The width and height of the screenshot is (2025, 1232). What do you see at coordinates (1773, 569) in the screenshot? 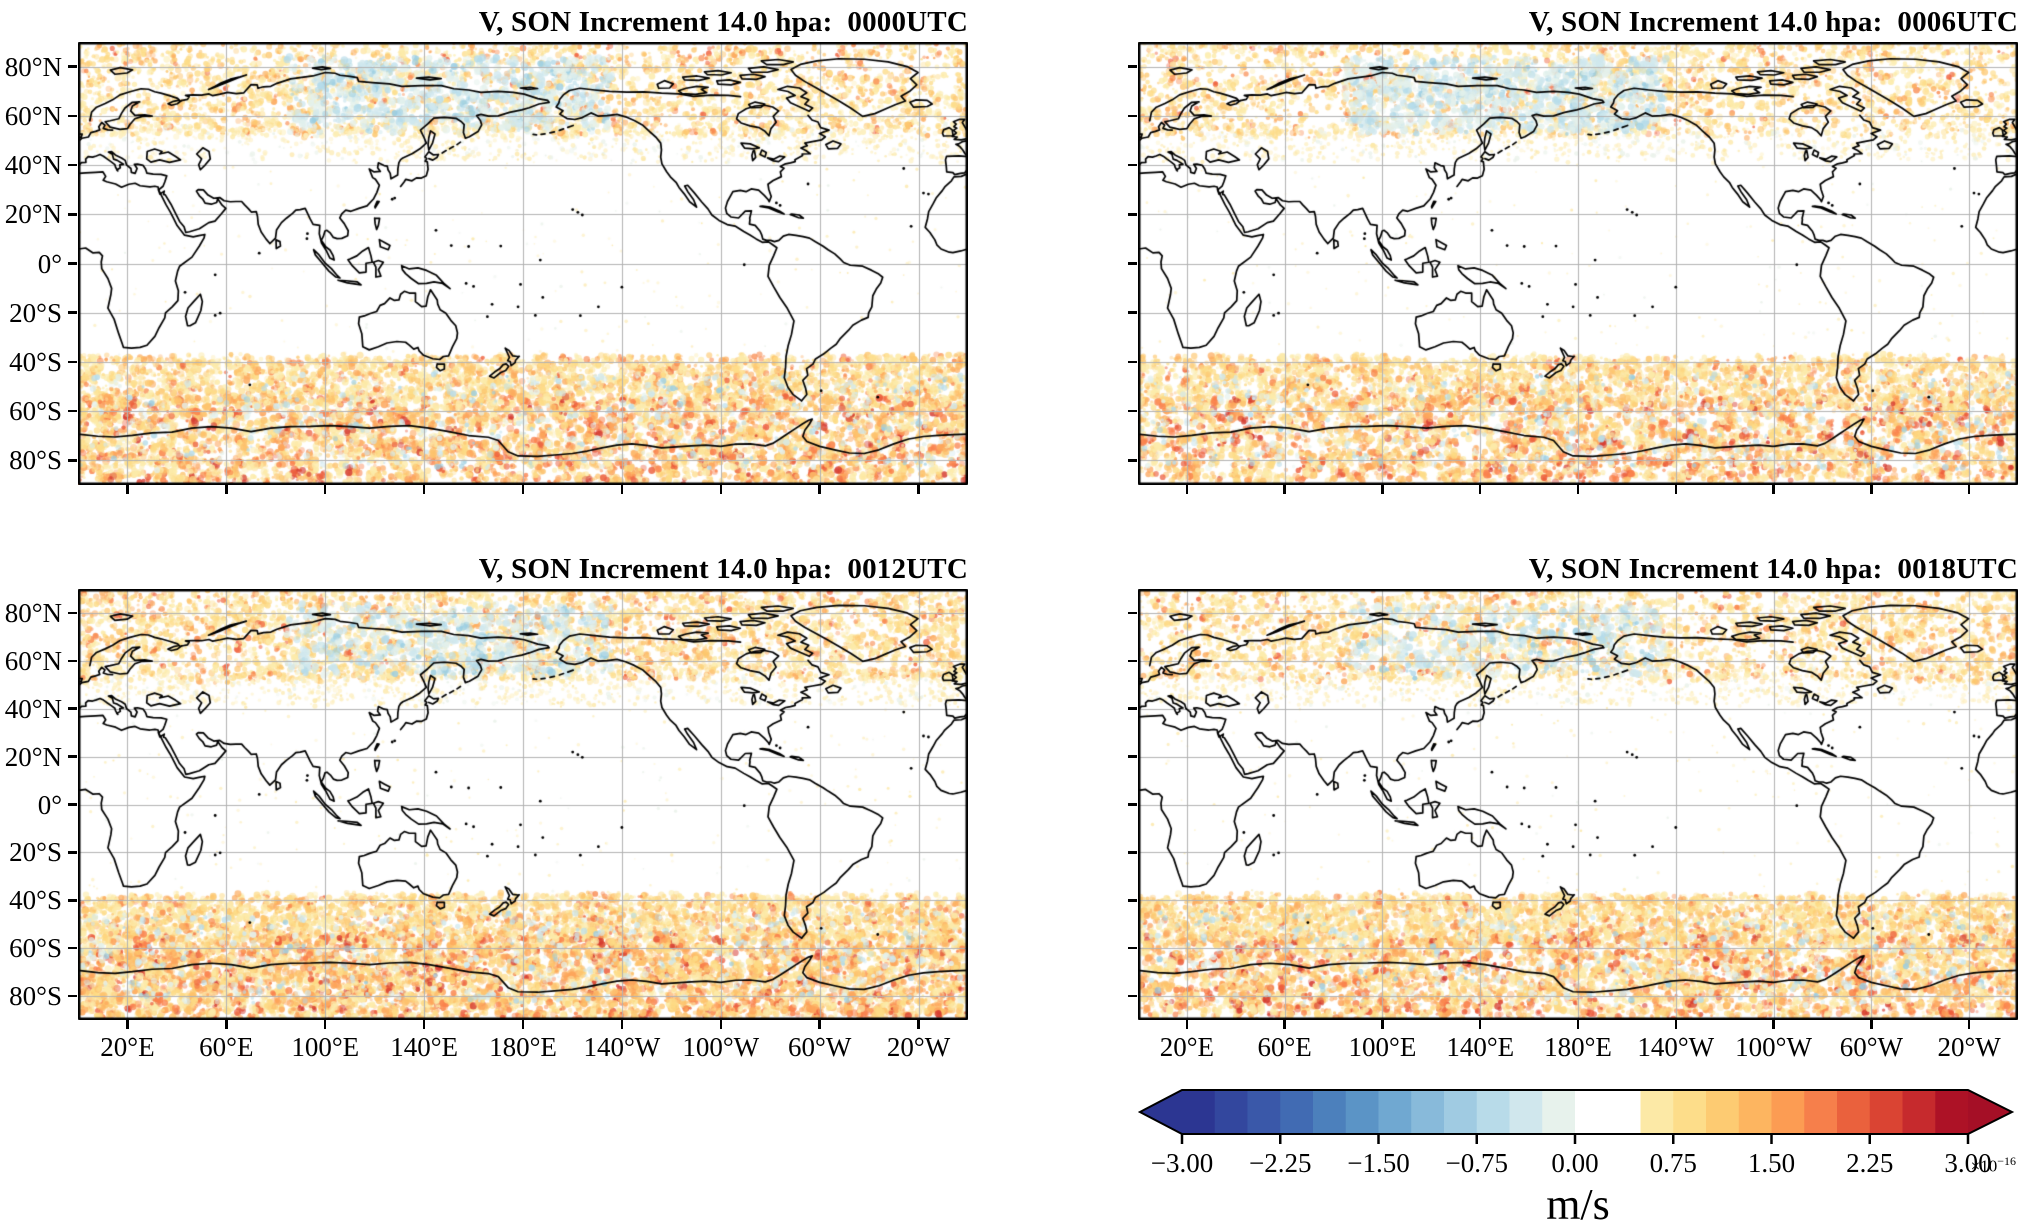
I see `panel-title-0018utc: V, SON Increment 14.0 hpa: 0018UTC` at bounding box center [1773, 569].